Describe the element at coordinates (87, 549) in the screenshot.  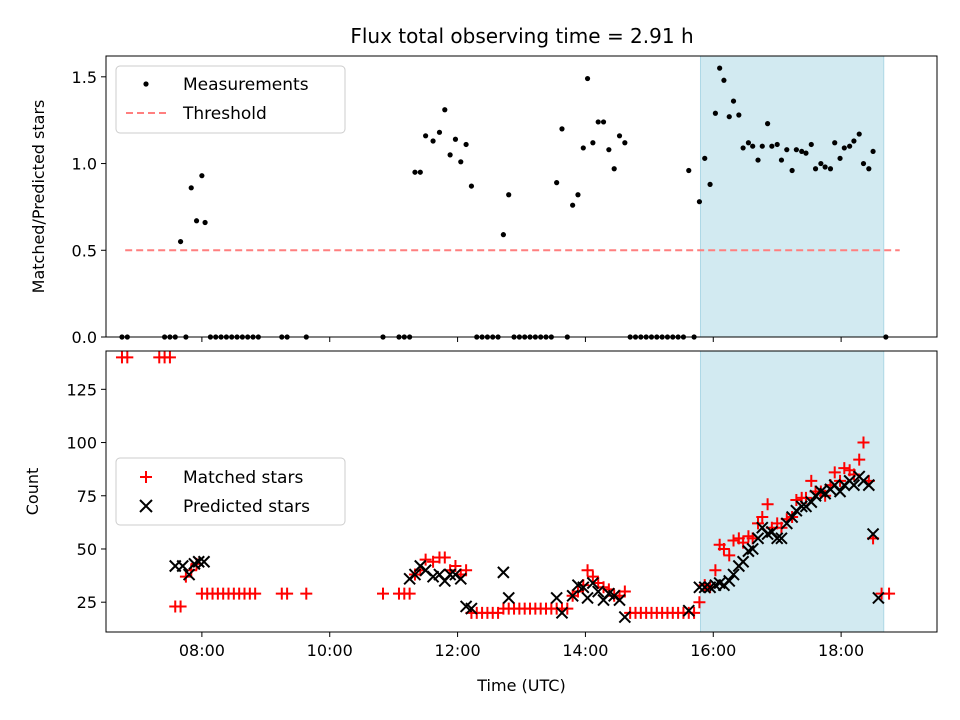
I see `bottom-ytick-label: 50` at that location.